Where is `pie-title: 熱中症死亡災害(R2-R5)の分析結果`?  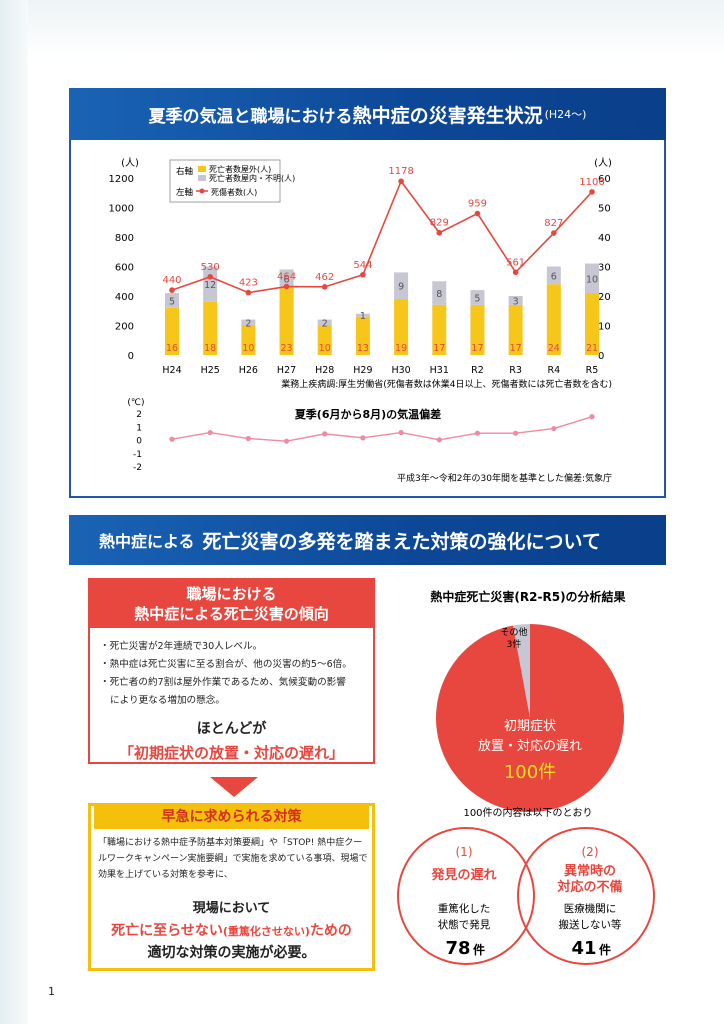 pie-title: 熱中症死亡災害(R2-R5)の分析結果 is located at coordinates (527, 596).